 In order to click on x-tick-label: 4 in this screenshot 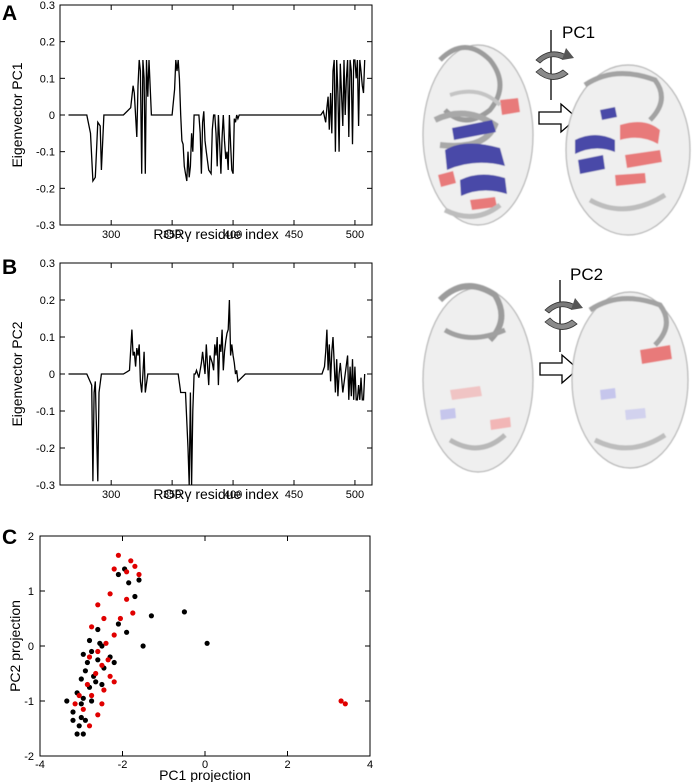, I will do `click(370, 765)`.